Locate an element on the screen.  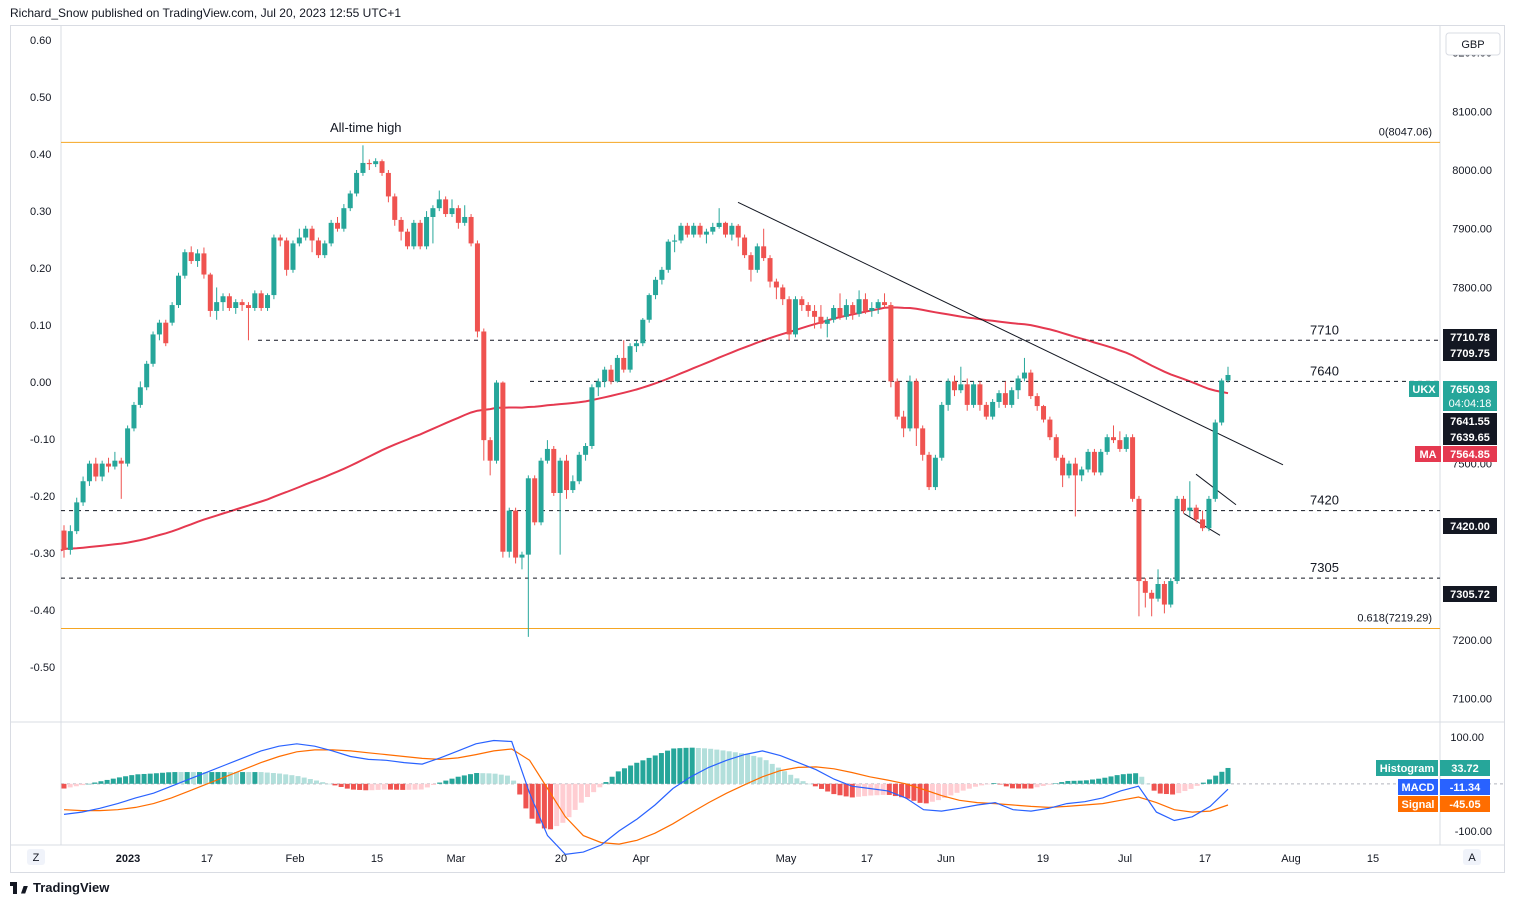
tradingview-logo: TradingView is located at coordinates (59, 887).